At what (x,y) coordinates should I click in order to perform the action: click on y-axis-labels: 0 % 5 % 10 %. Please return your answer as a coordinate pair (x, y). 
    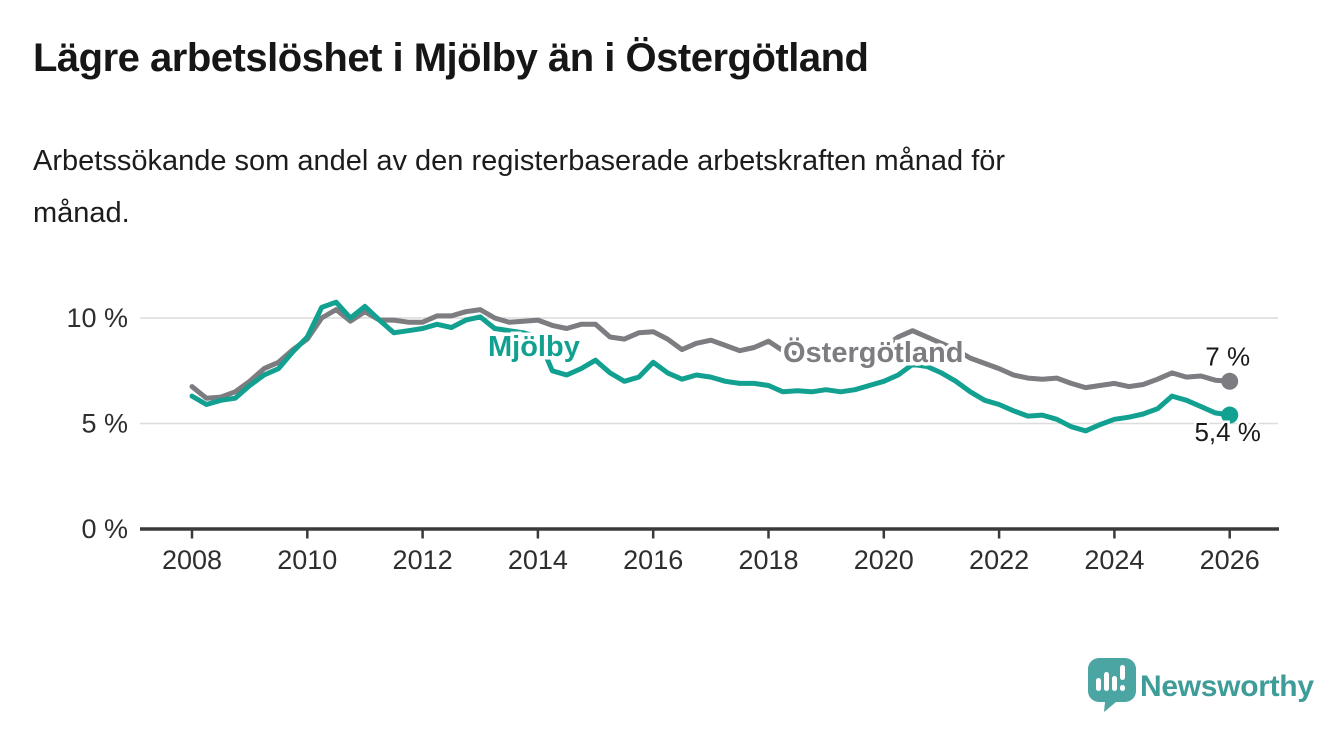
    Looking at the image, I should click on (97, 423).